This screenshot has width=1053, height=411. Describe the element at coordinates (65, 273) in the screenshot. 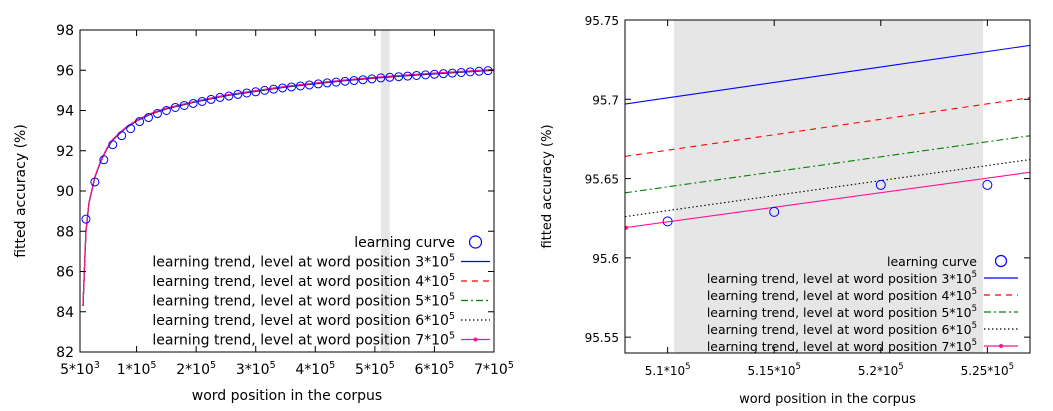

I see `y-tick-label: 86` at that location.